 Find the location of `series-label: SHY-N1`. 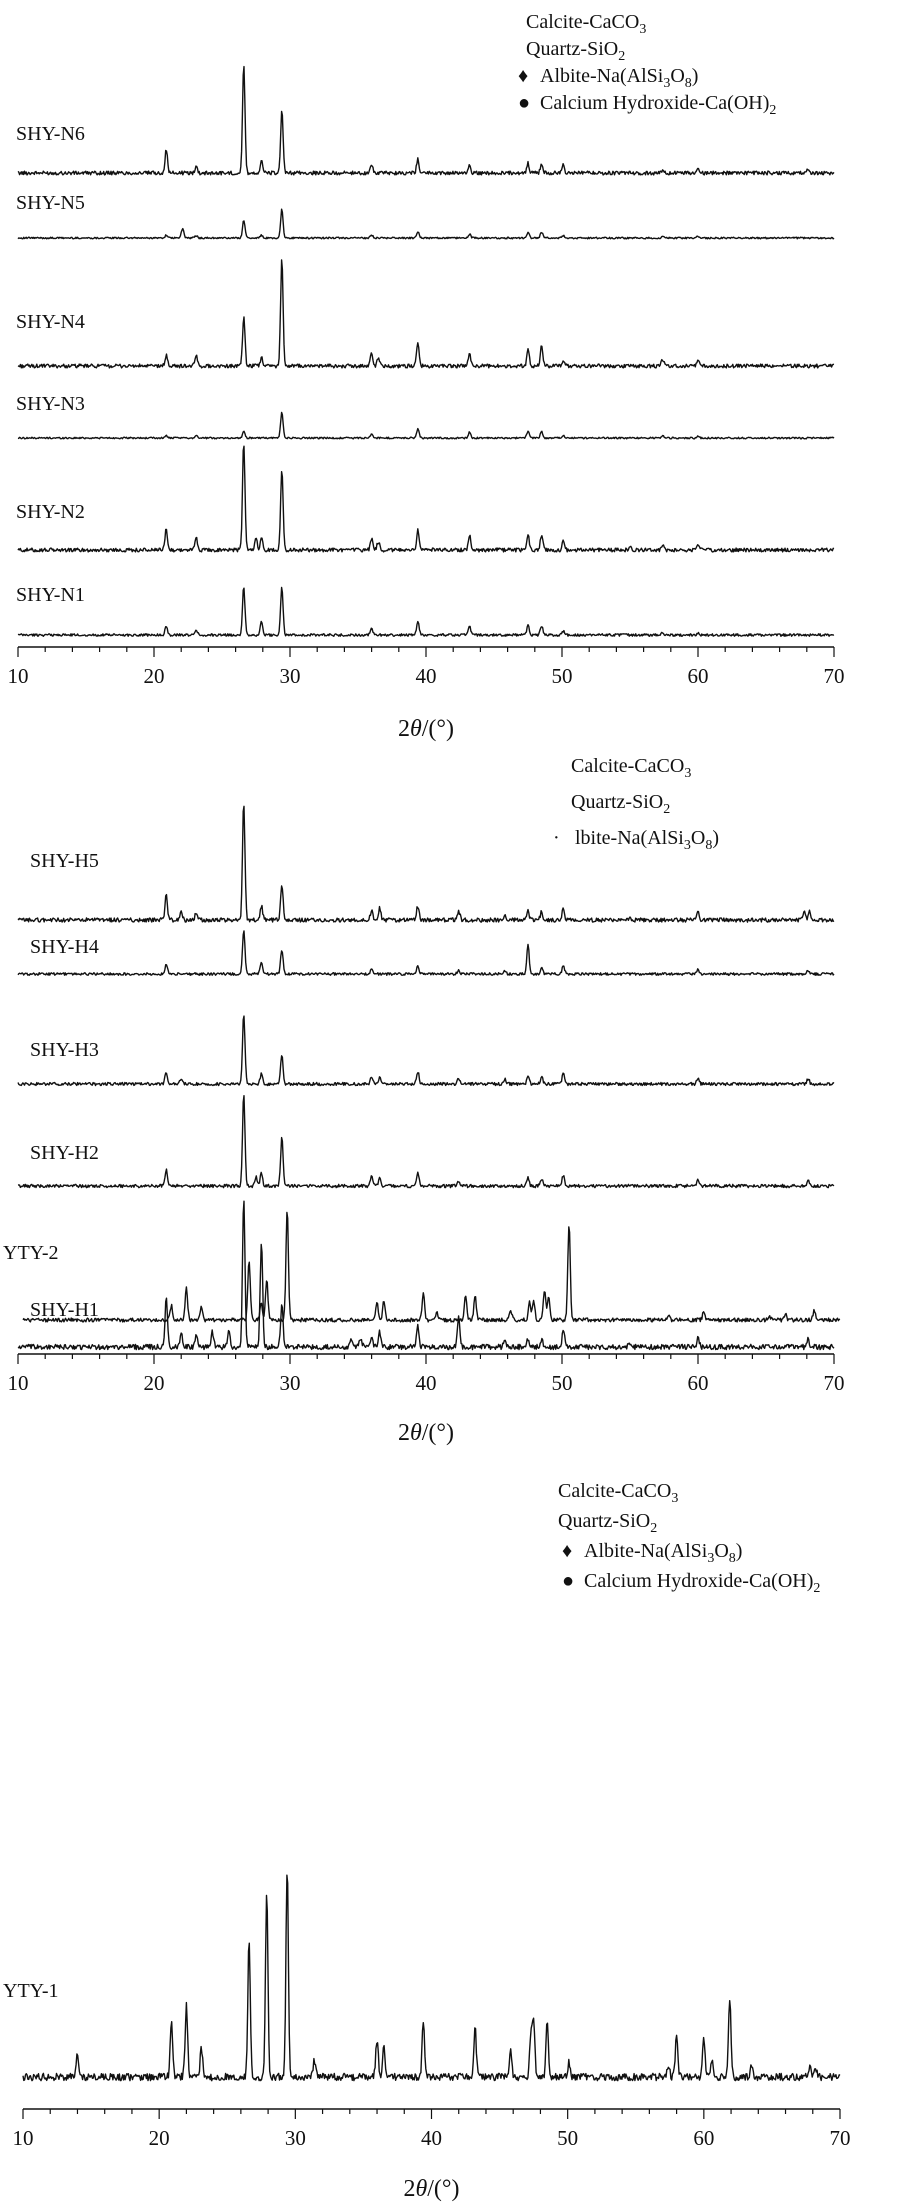

series-label: SHY-N1 is located at coordinates (50, 595).